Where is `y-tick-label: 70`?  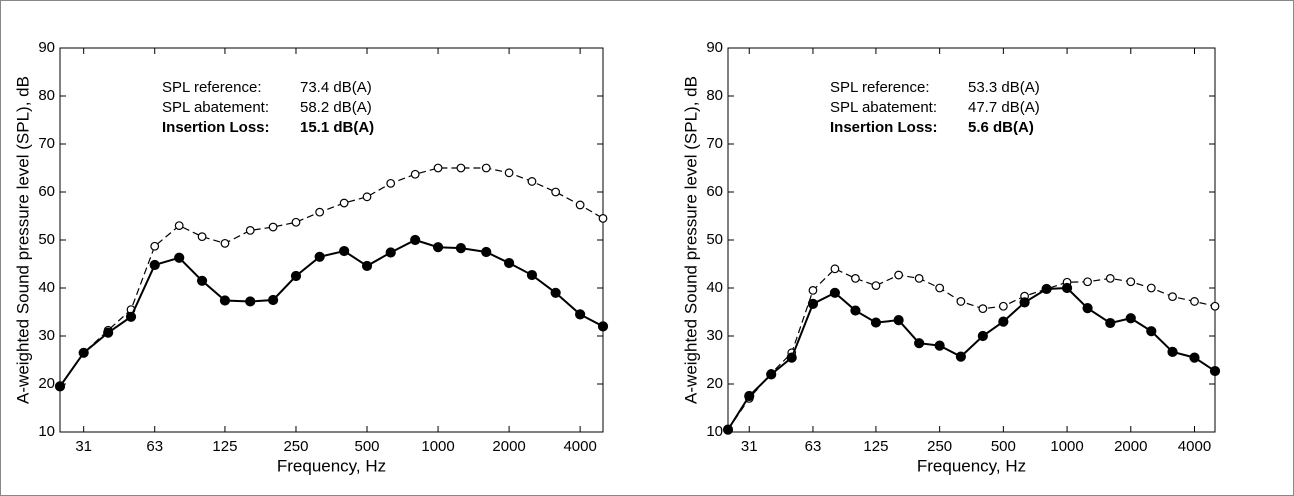
y-tick-label: 70 is located at coordinates (714, 143).